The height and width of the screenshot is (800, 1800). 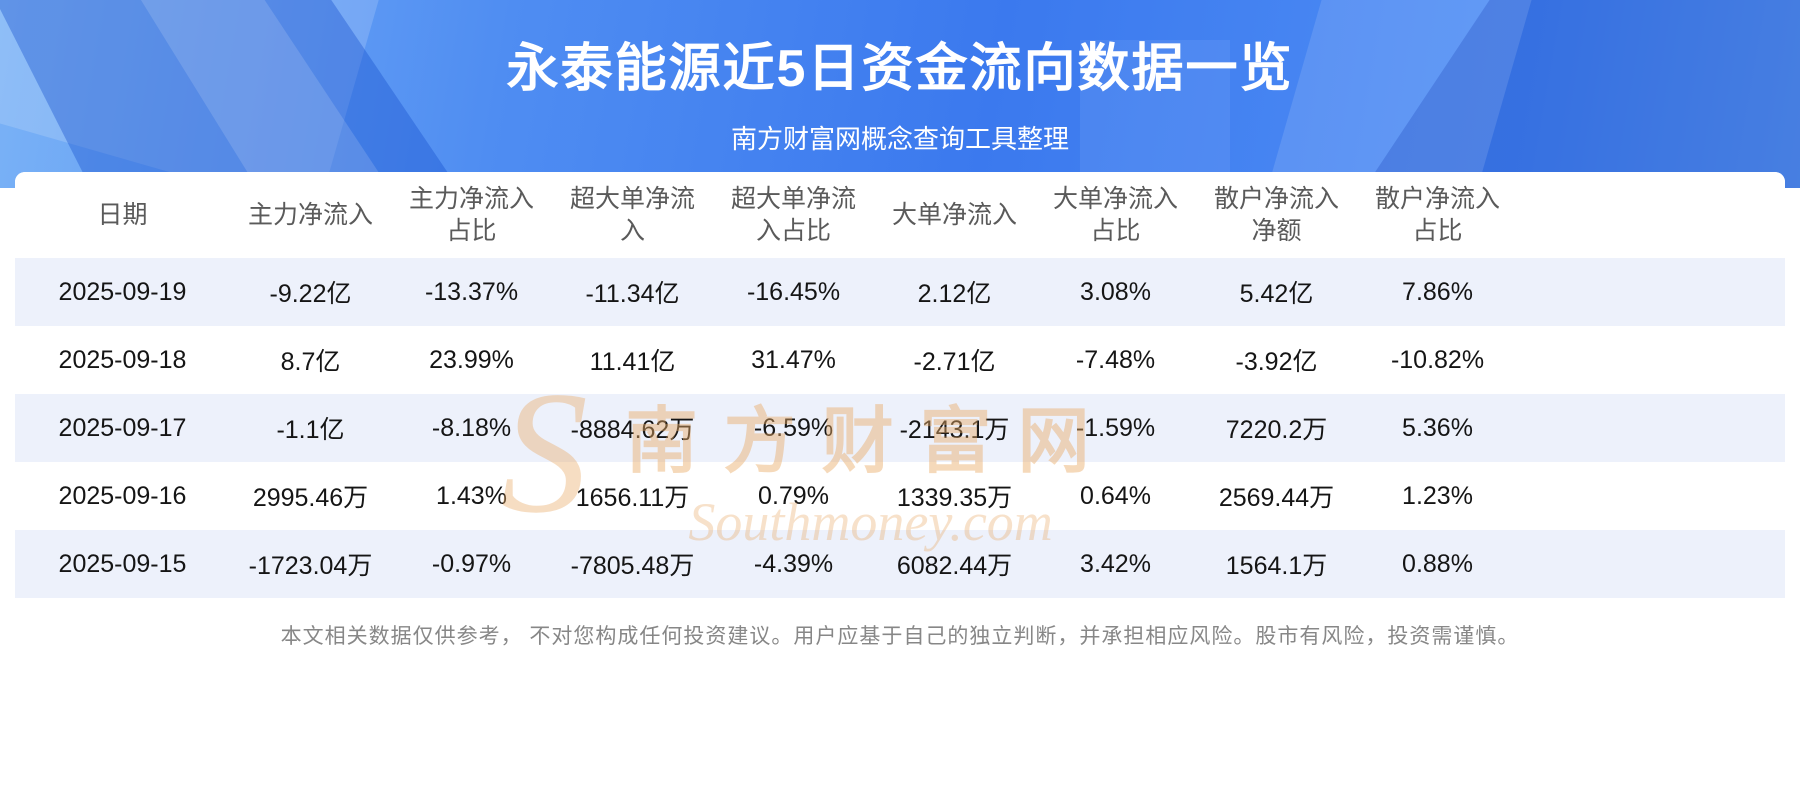 What do you see at coordinates (1276, 430) in the screenshot?
I see `value-cell: 7220.2万` at bounding box center [1276, 430].